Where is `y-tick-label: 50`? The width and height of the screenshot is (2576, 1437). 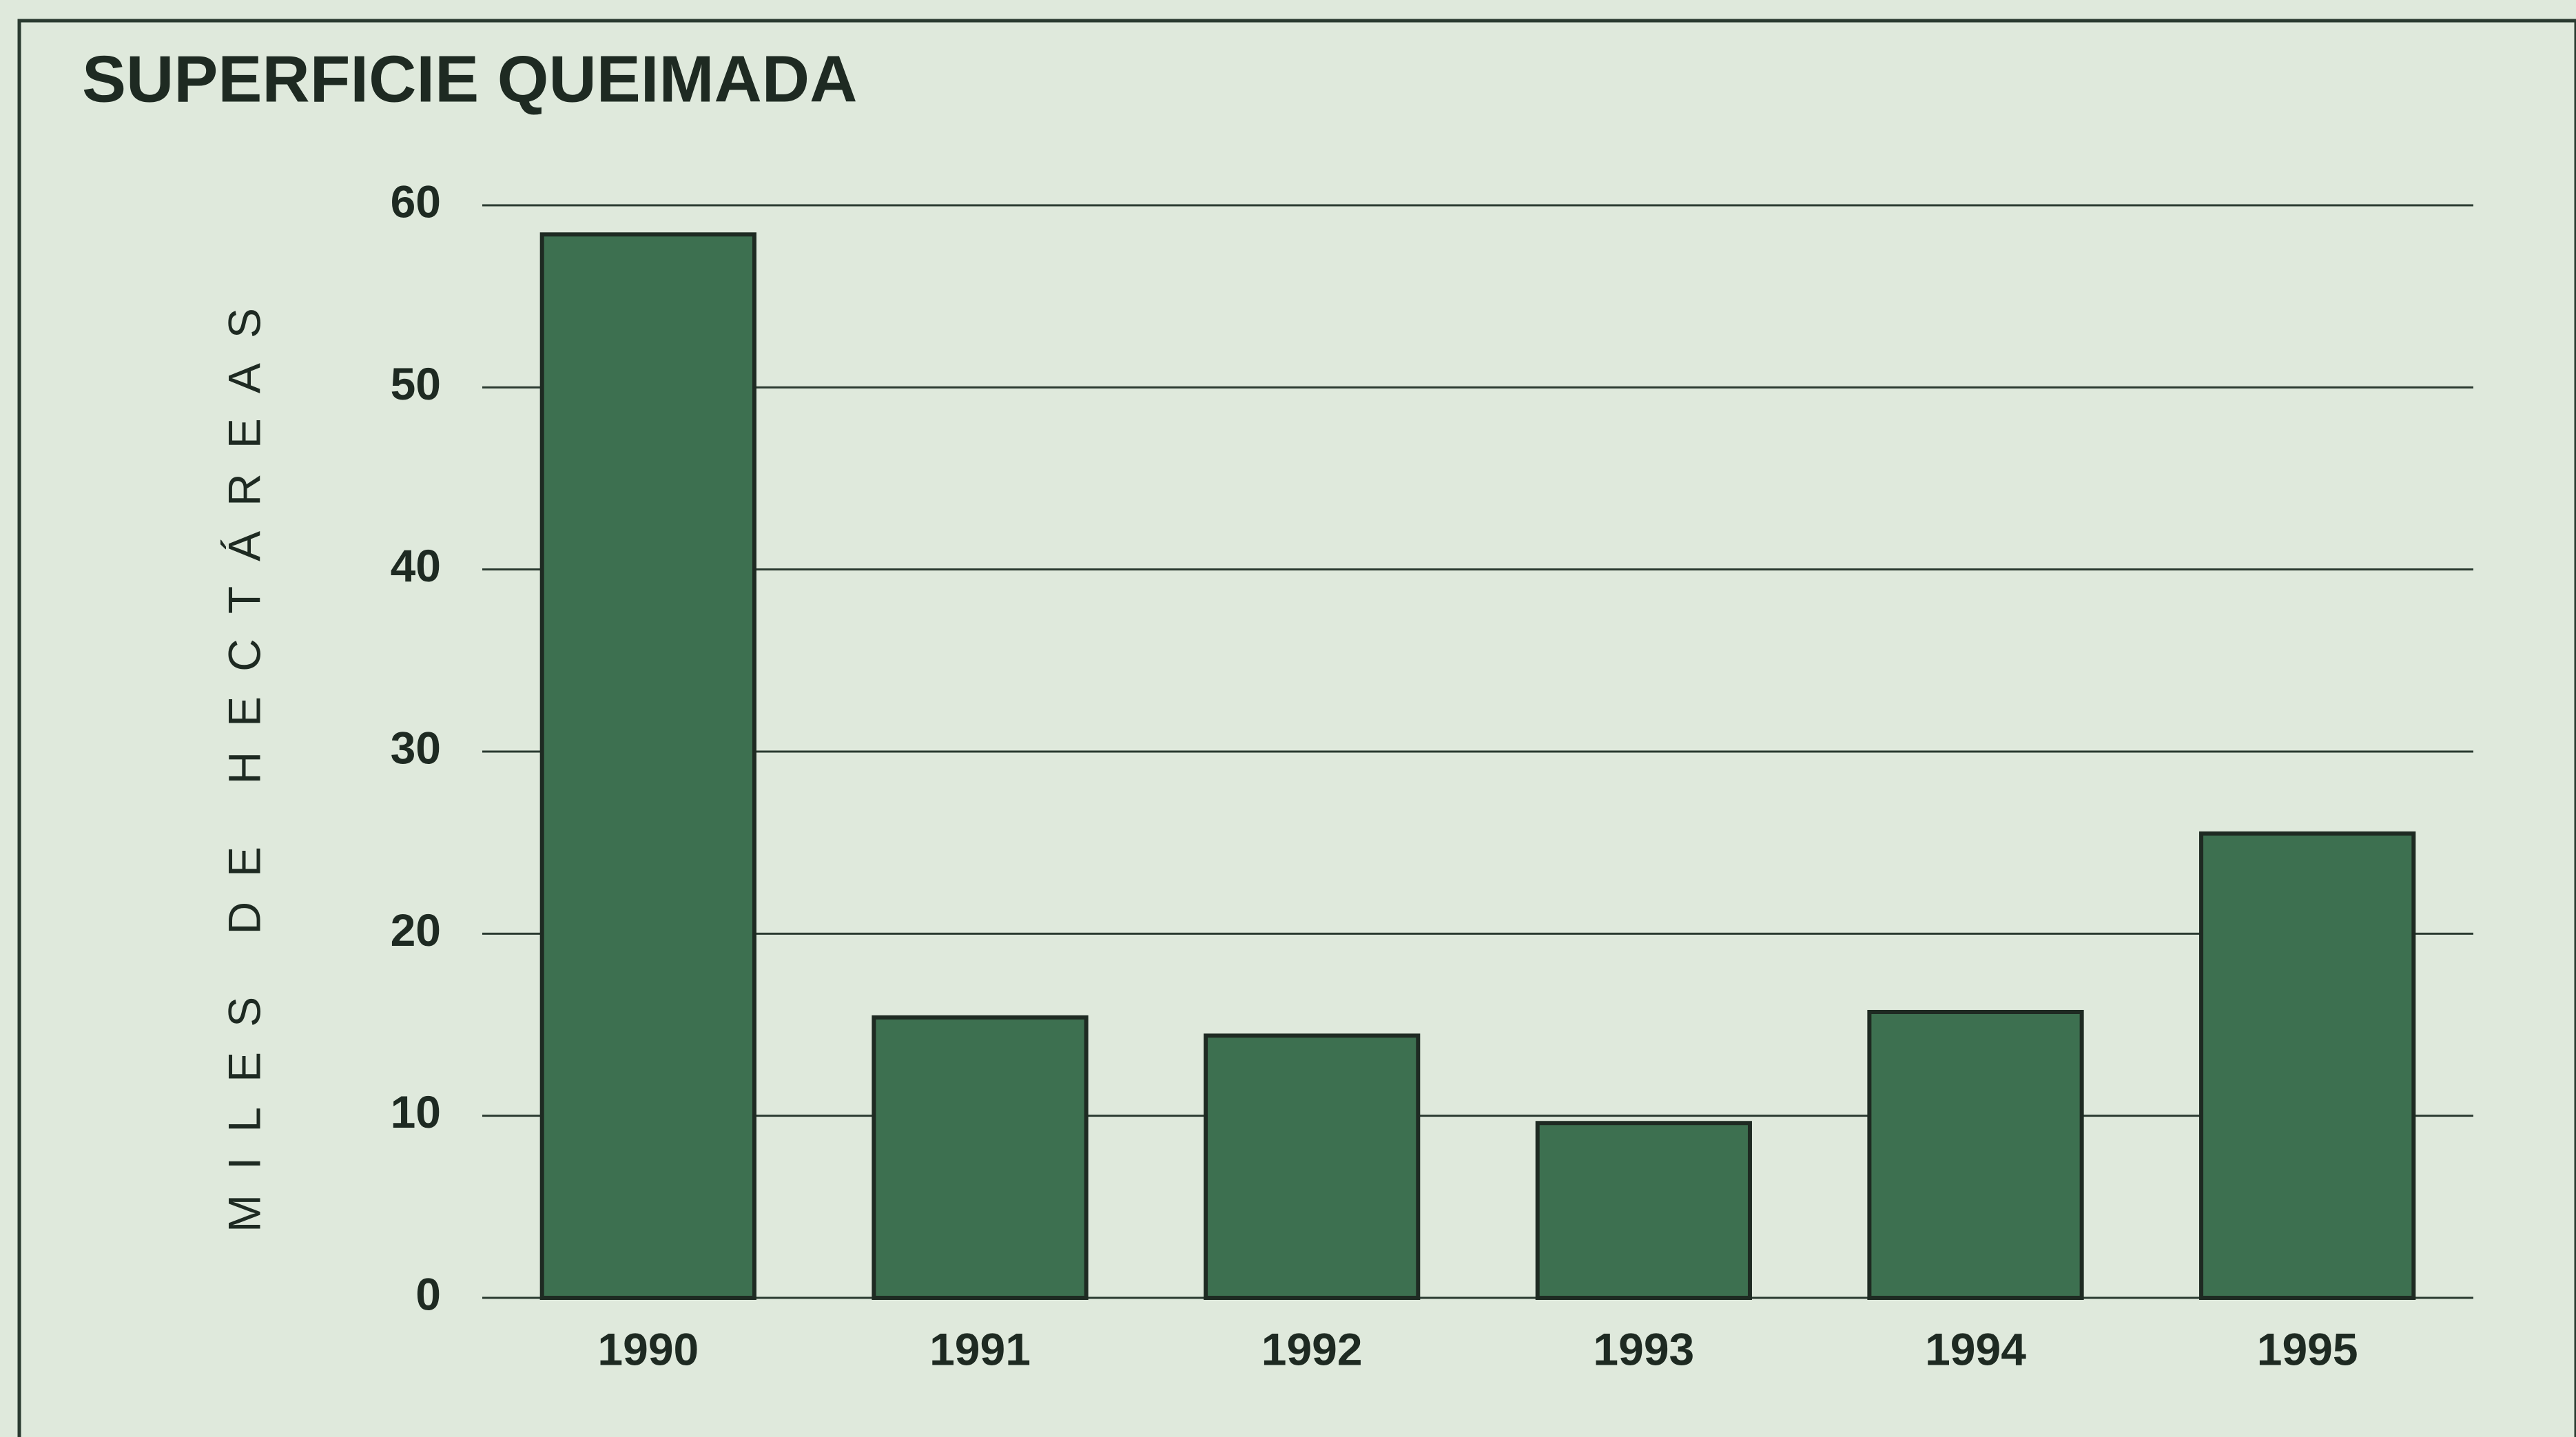
y-tick-label: 50 is located at coordinates (416, 383).